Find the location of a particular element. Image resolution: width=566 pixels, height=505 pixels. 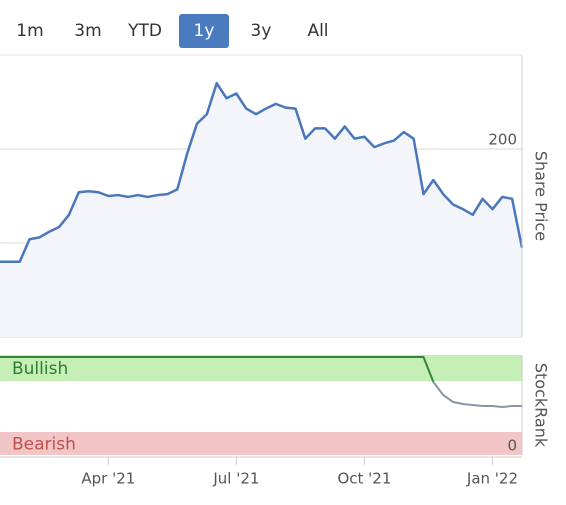

axis-title: Share Price is located at coordinates (541, 196).